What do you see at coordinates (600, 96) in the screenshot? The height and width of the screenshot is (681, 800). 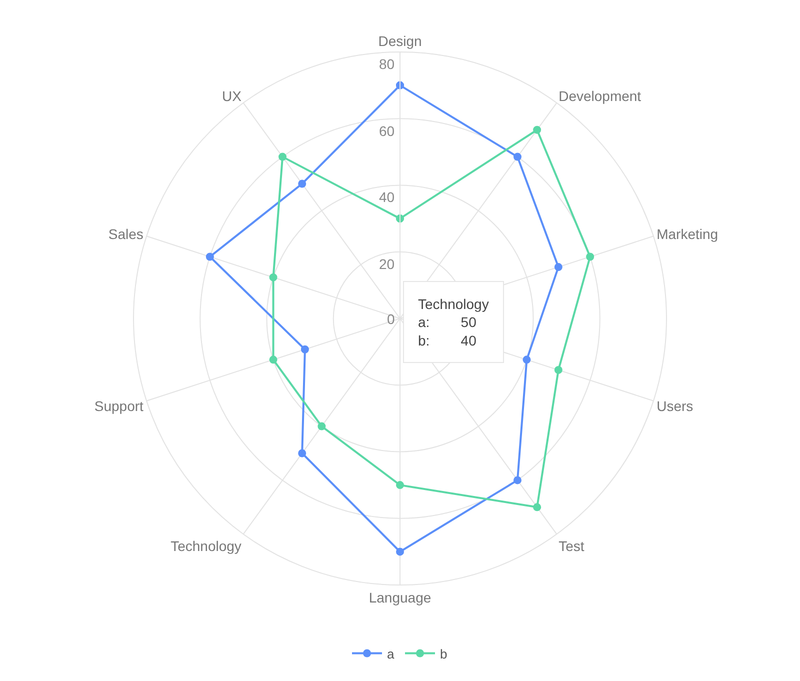 I see `spoke-label: Development` at bounding box center [600, 96].